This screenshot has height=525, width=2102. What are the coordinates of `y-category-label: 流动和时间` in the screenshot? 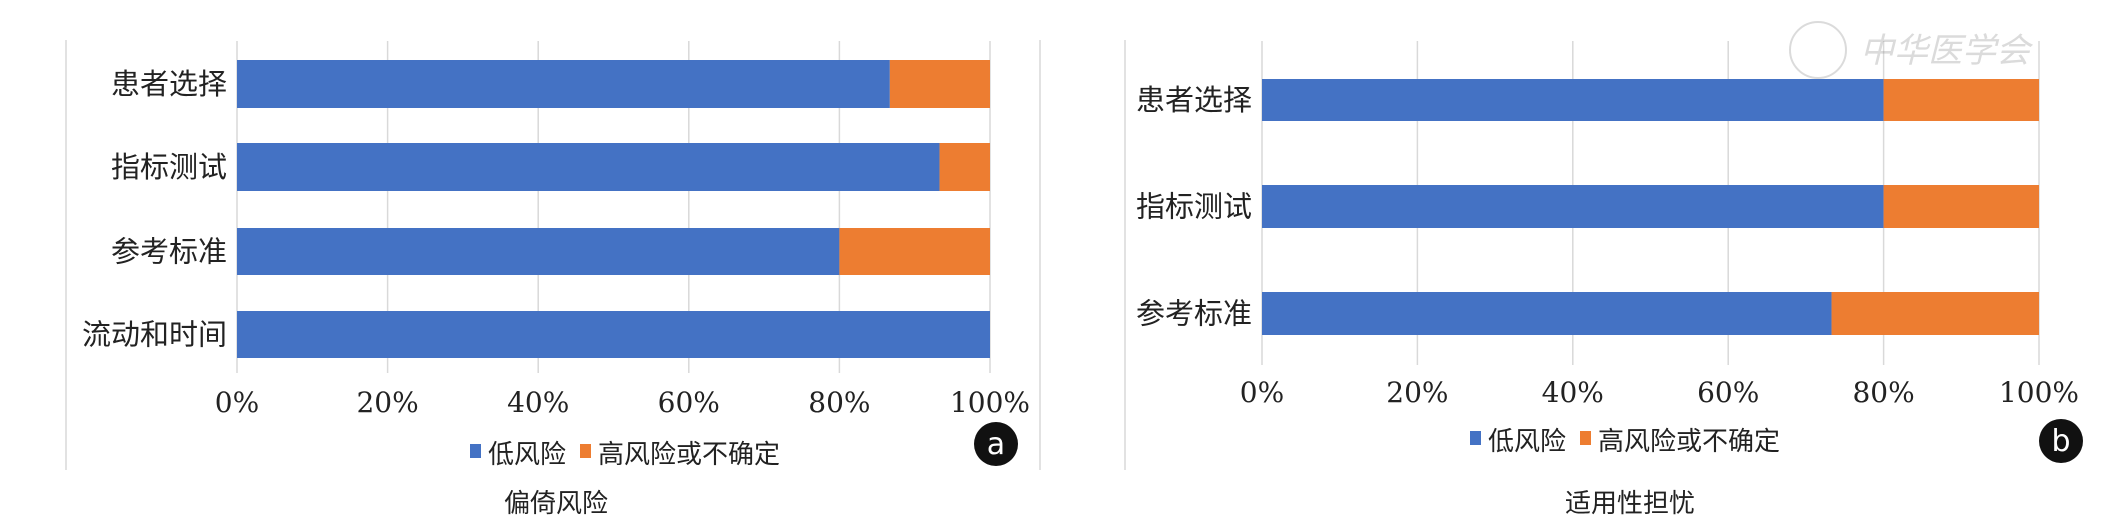 It's located at (154, 335).